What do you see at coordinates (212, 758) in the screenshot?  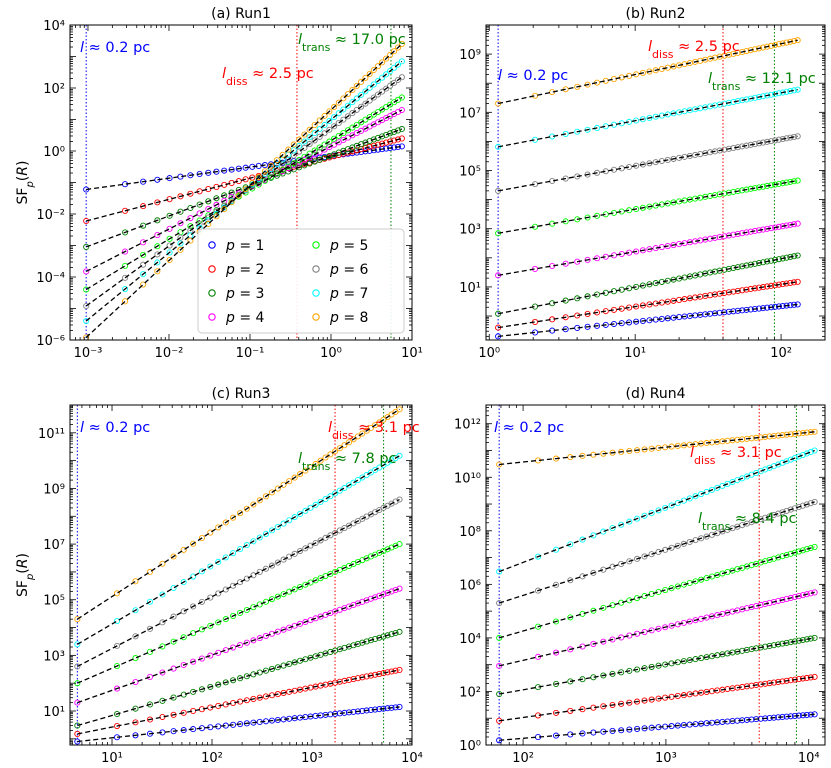 I see `x-tick-label: 10²` at bounding box center [212, 758].